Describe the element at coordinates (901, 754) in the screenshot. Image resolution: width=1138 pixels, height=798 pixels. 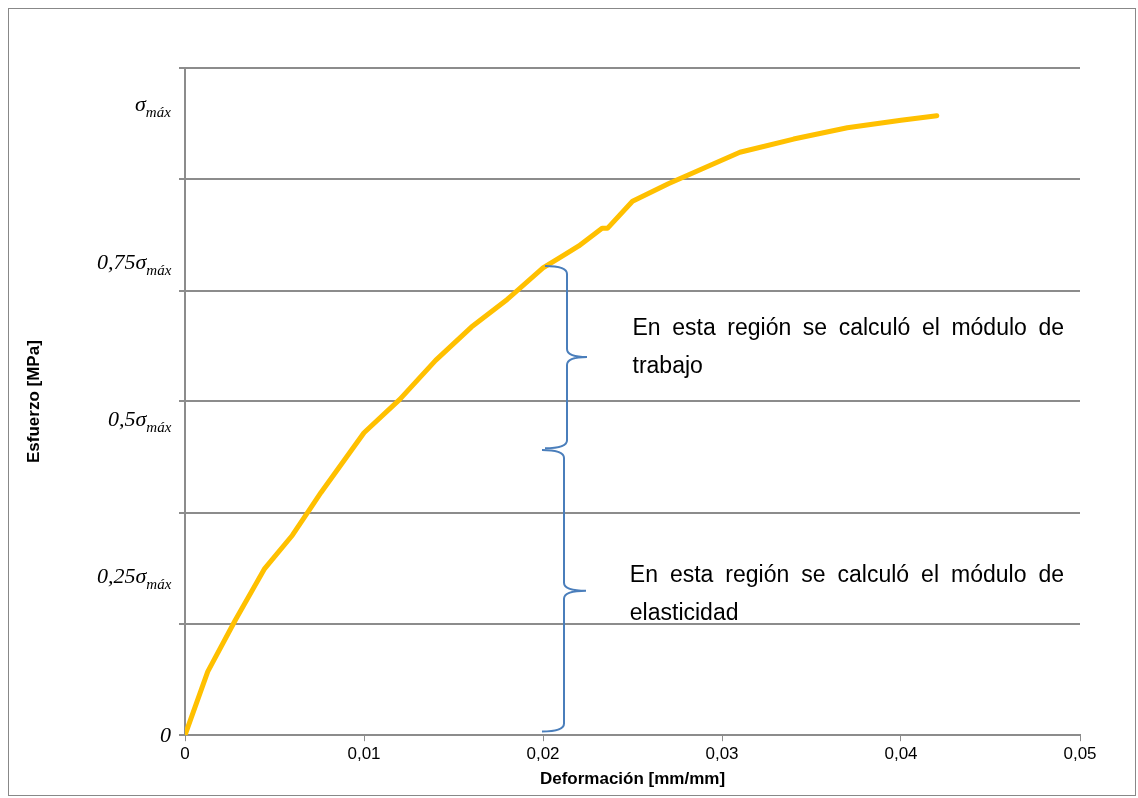
I see `x-tick-label: 0,04` at that location.